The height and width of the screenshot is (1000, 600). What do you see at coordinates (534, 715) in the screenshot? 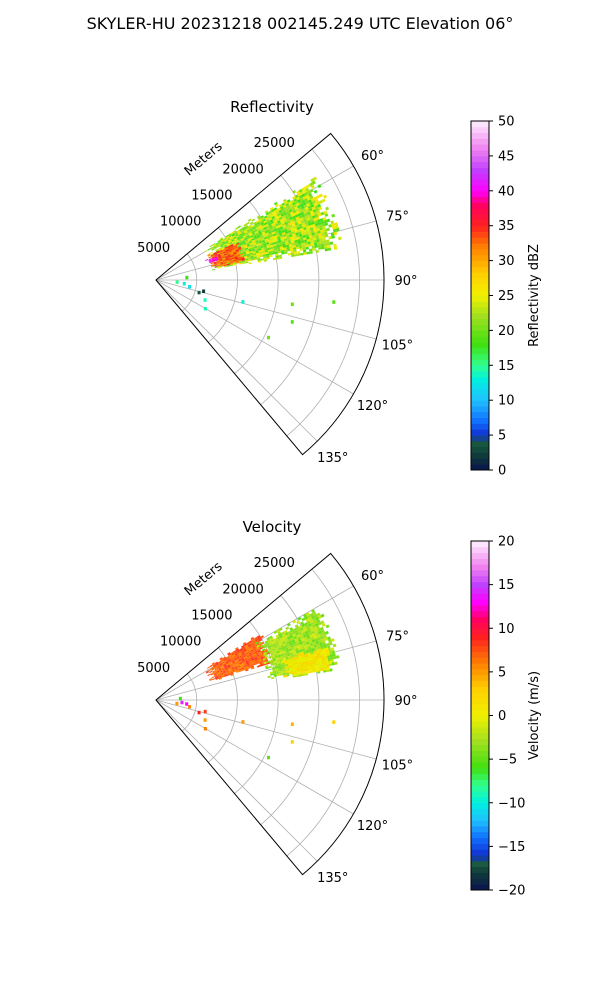
I see `colorbar-label: Velocity (m/s)` at bounding box center [534, 715].